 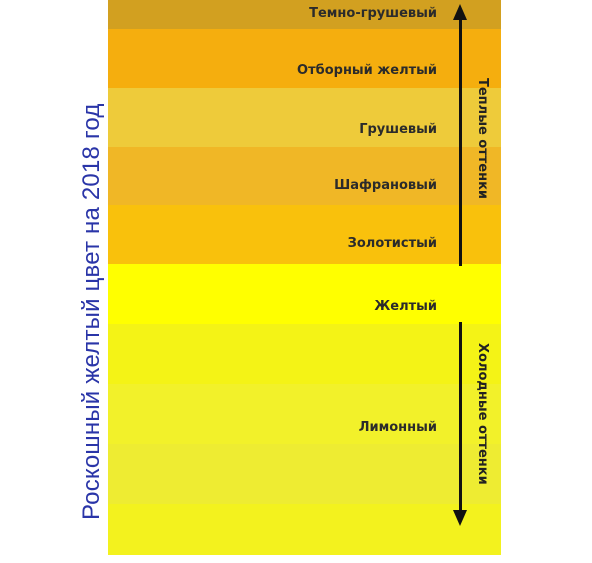 I want to click on band-label-grushevy: Грушевый, so click(x=398, y=129).